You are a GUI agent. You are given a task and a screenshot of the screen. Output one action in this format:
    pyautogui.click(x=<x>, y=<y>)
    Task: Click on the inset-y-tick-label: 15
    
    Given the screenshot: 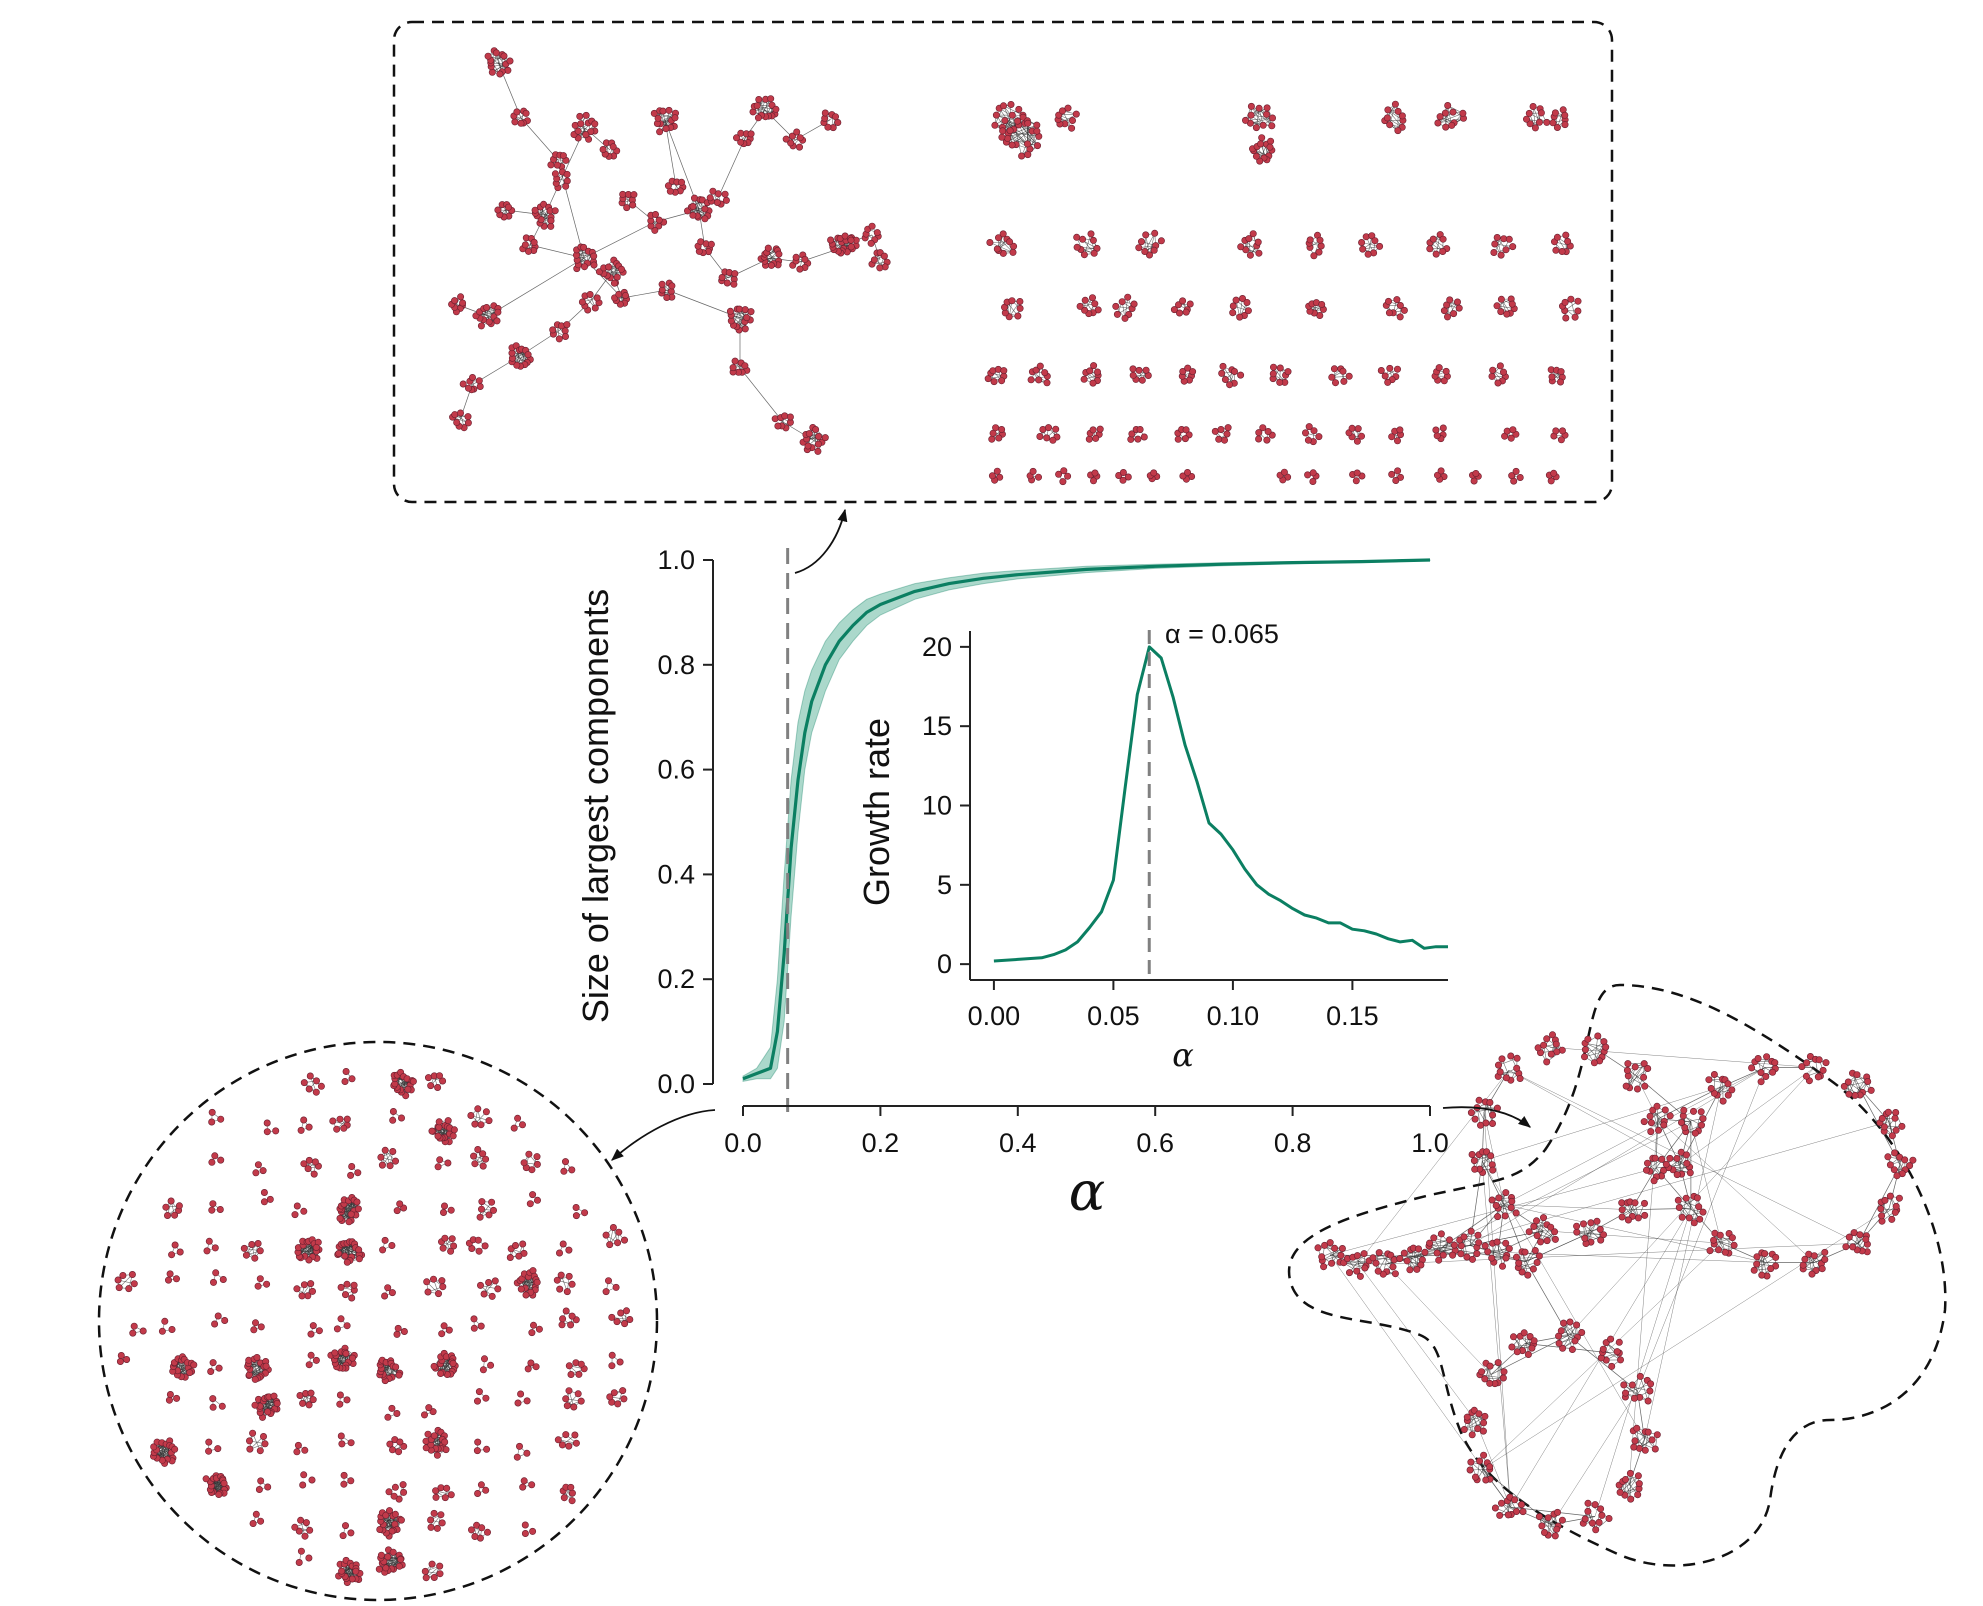 What is the action you would take?
    pyautogui.click(x=937, y=726)
    